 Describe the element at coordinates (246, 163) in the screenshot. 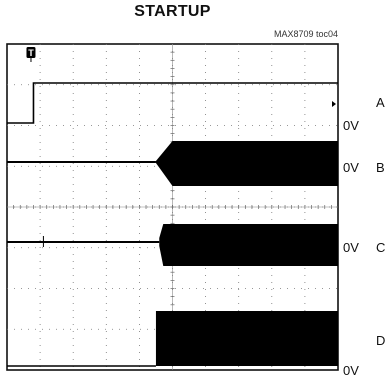

I see `trace-b-envelope` at that location.